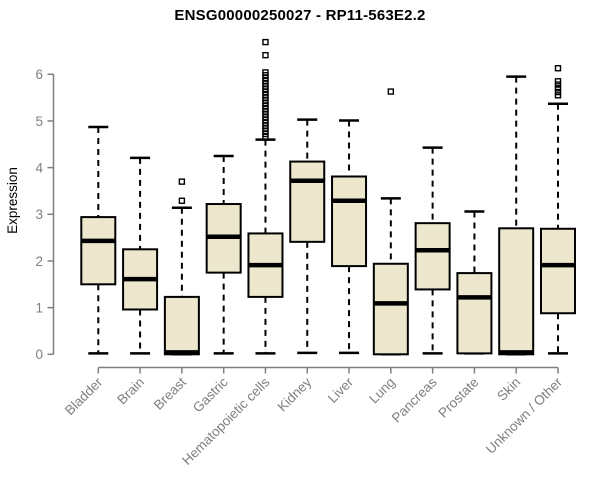 The image size is (600, 500). Describe the element at coordinates (524, 415) in the screenshot. I see `x-axis-category-label: Unknown / Other` at that location.